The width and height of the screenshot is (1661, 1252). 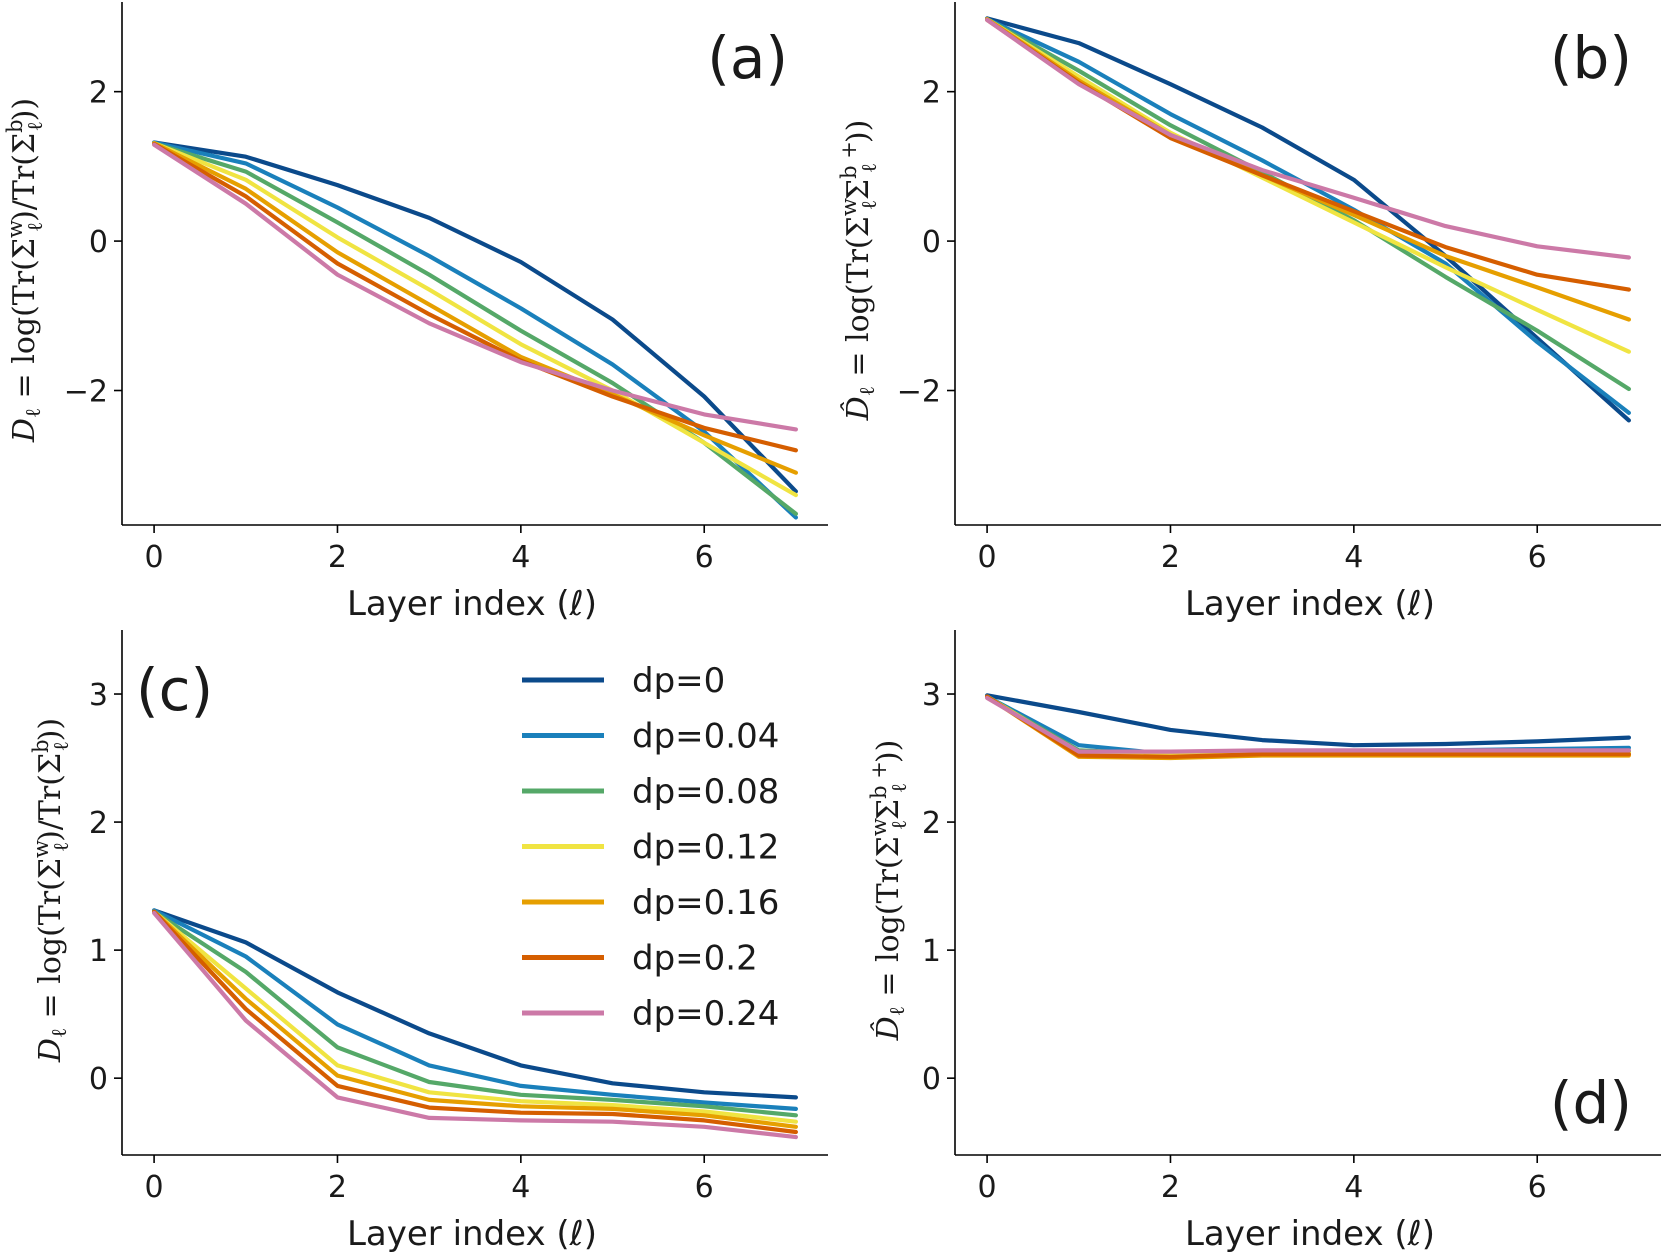 What do you see at coordinates (472, 1233) in the screenshot?
I see `x-axis-label-c: Layer index (ℓ)` at bounding box center [472, 1233].